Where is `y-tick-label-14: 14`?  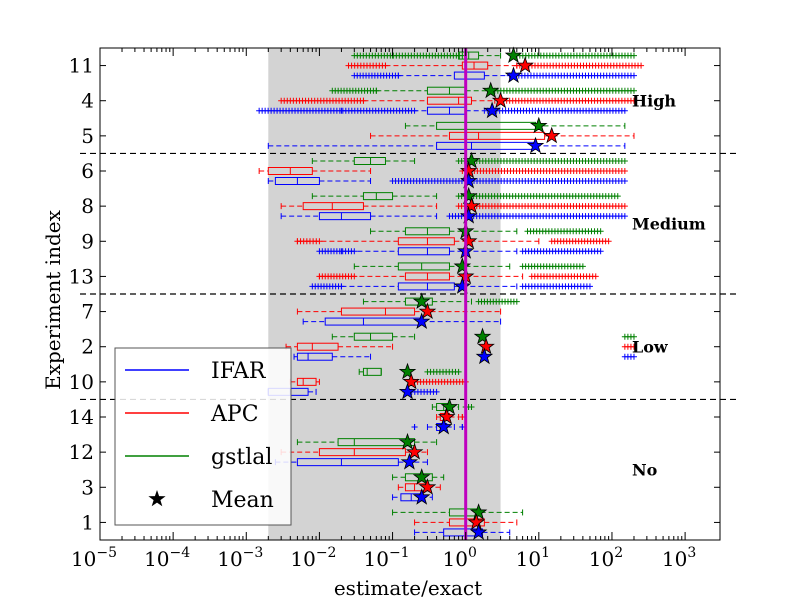
y-tick-label-14: 14 is located at coordinates (81, 417).